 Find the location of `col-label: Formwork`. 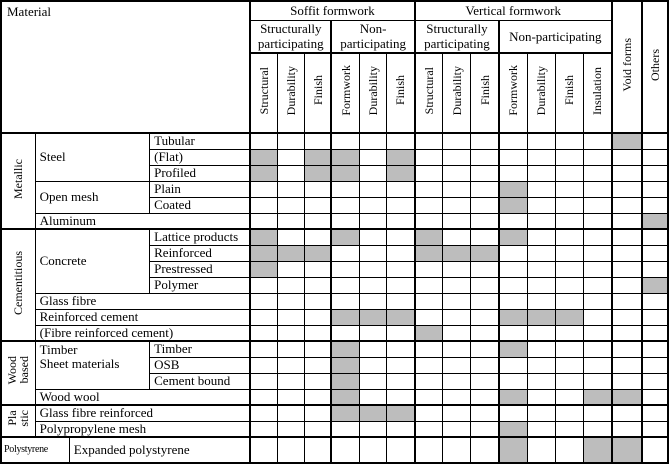

col-label: Formwork is located at coordinates (513, 90).